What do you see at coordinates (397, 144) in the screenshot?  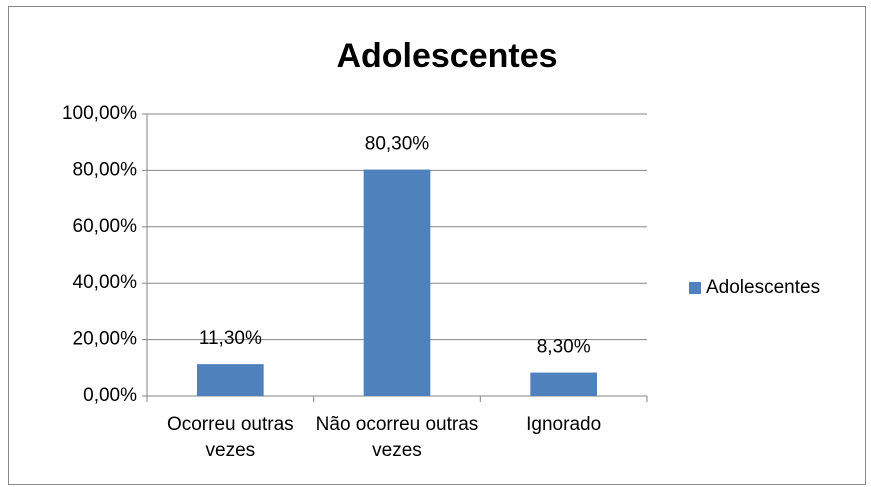 I see `data-label: 80,30%` at bounding box center [397, 144].